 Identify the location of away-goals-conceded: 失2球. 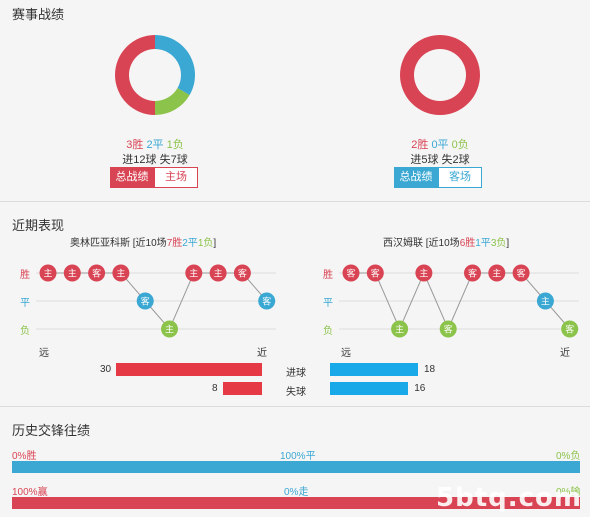
(455, 160).